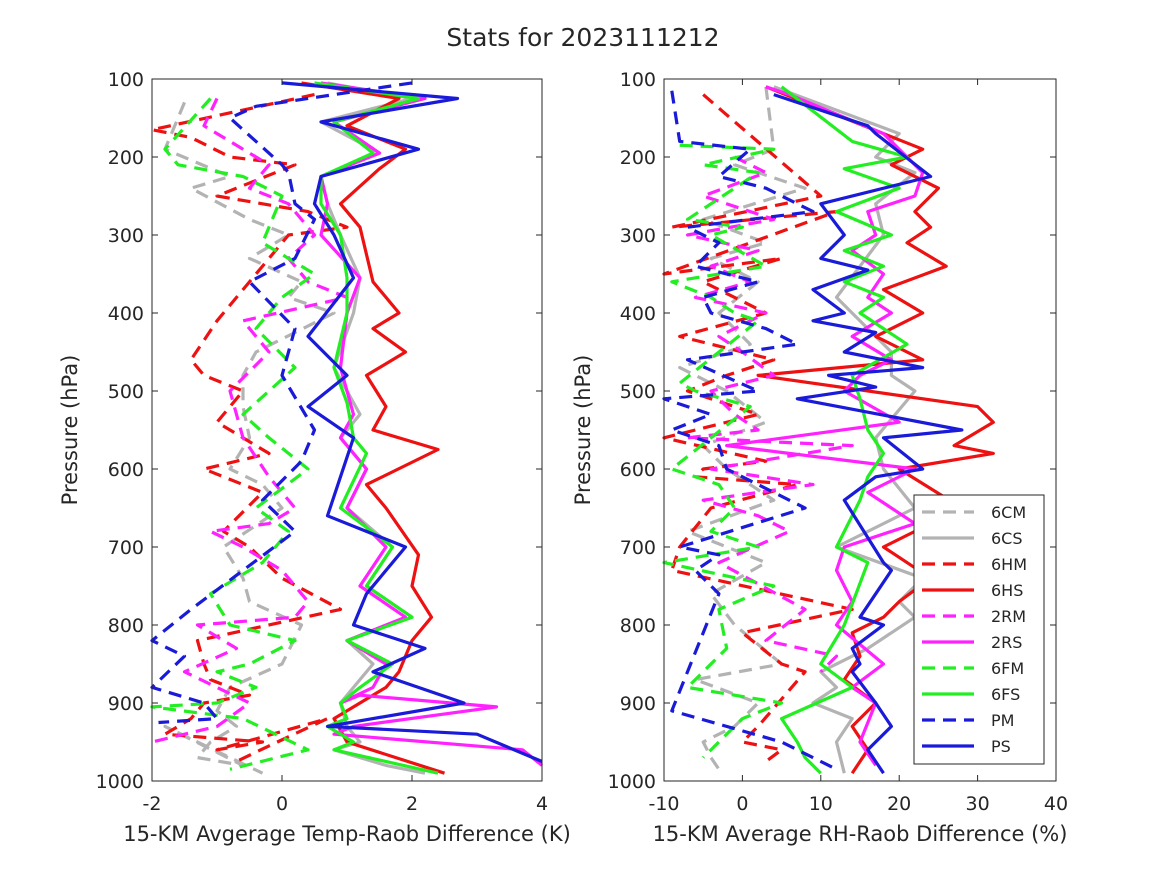 The height and width of the screenshot is (875, 1167). I want to click on rh-xtick-label: 10, so click(821, 804).